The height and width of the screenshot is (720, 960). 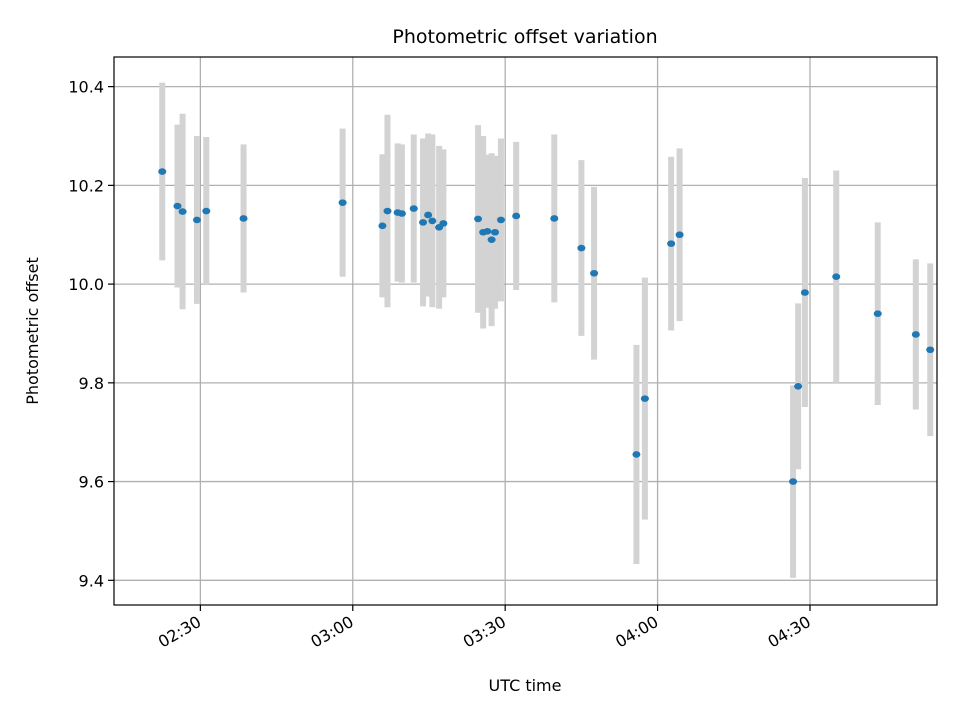 I want to click on y-tick-label: 9.8, so click(x=91, y=383).